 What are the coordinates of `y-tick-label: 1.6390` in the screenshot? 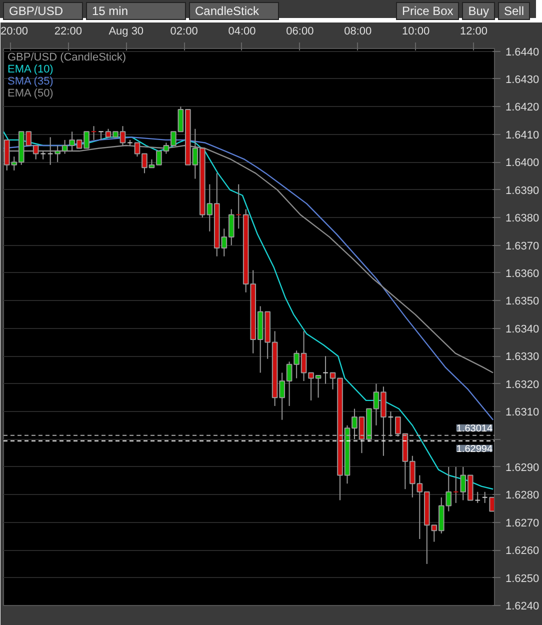 It's located at (523, 190).